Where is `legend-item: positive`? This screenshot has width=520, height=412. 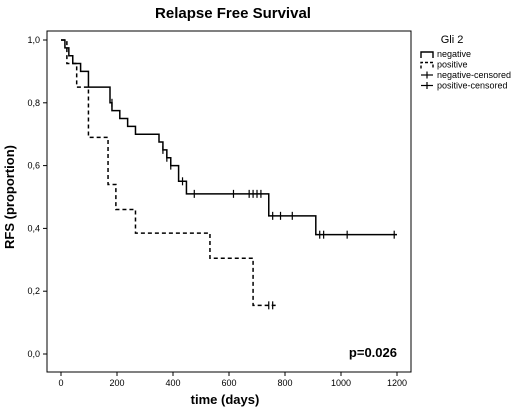 legend-item: positive is located at coordinates (444, 65).